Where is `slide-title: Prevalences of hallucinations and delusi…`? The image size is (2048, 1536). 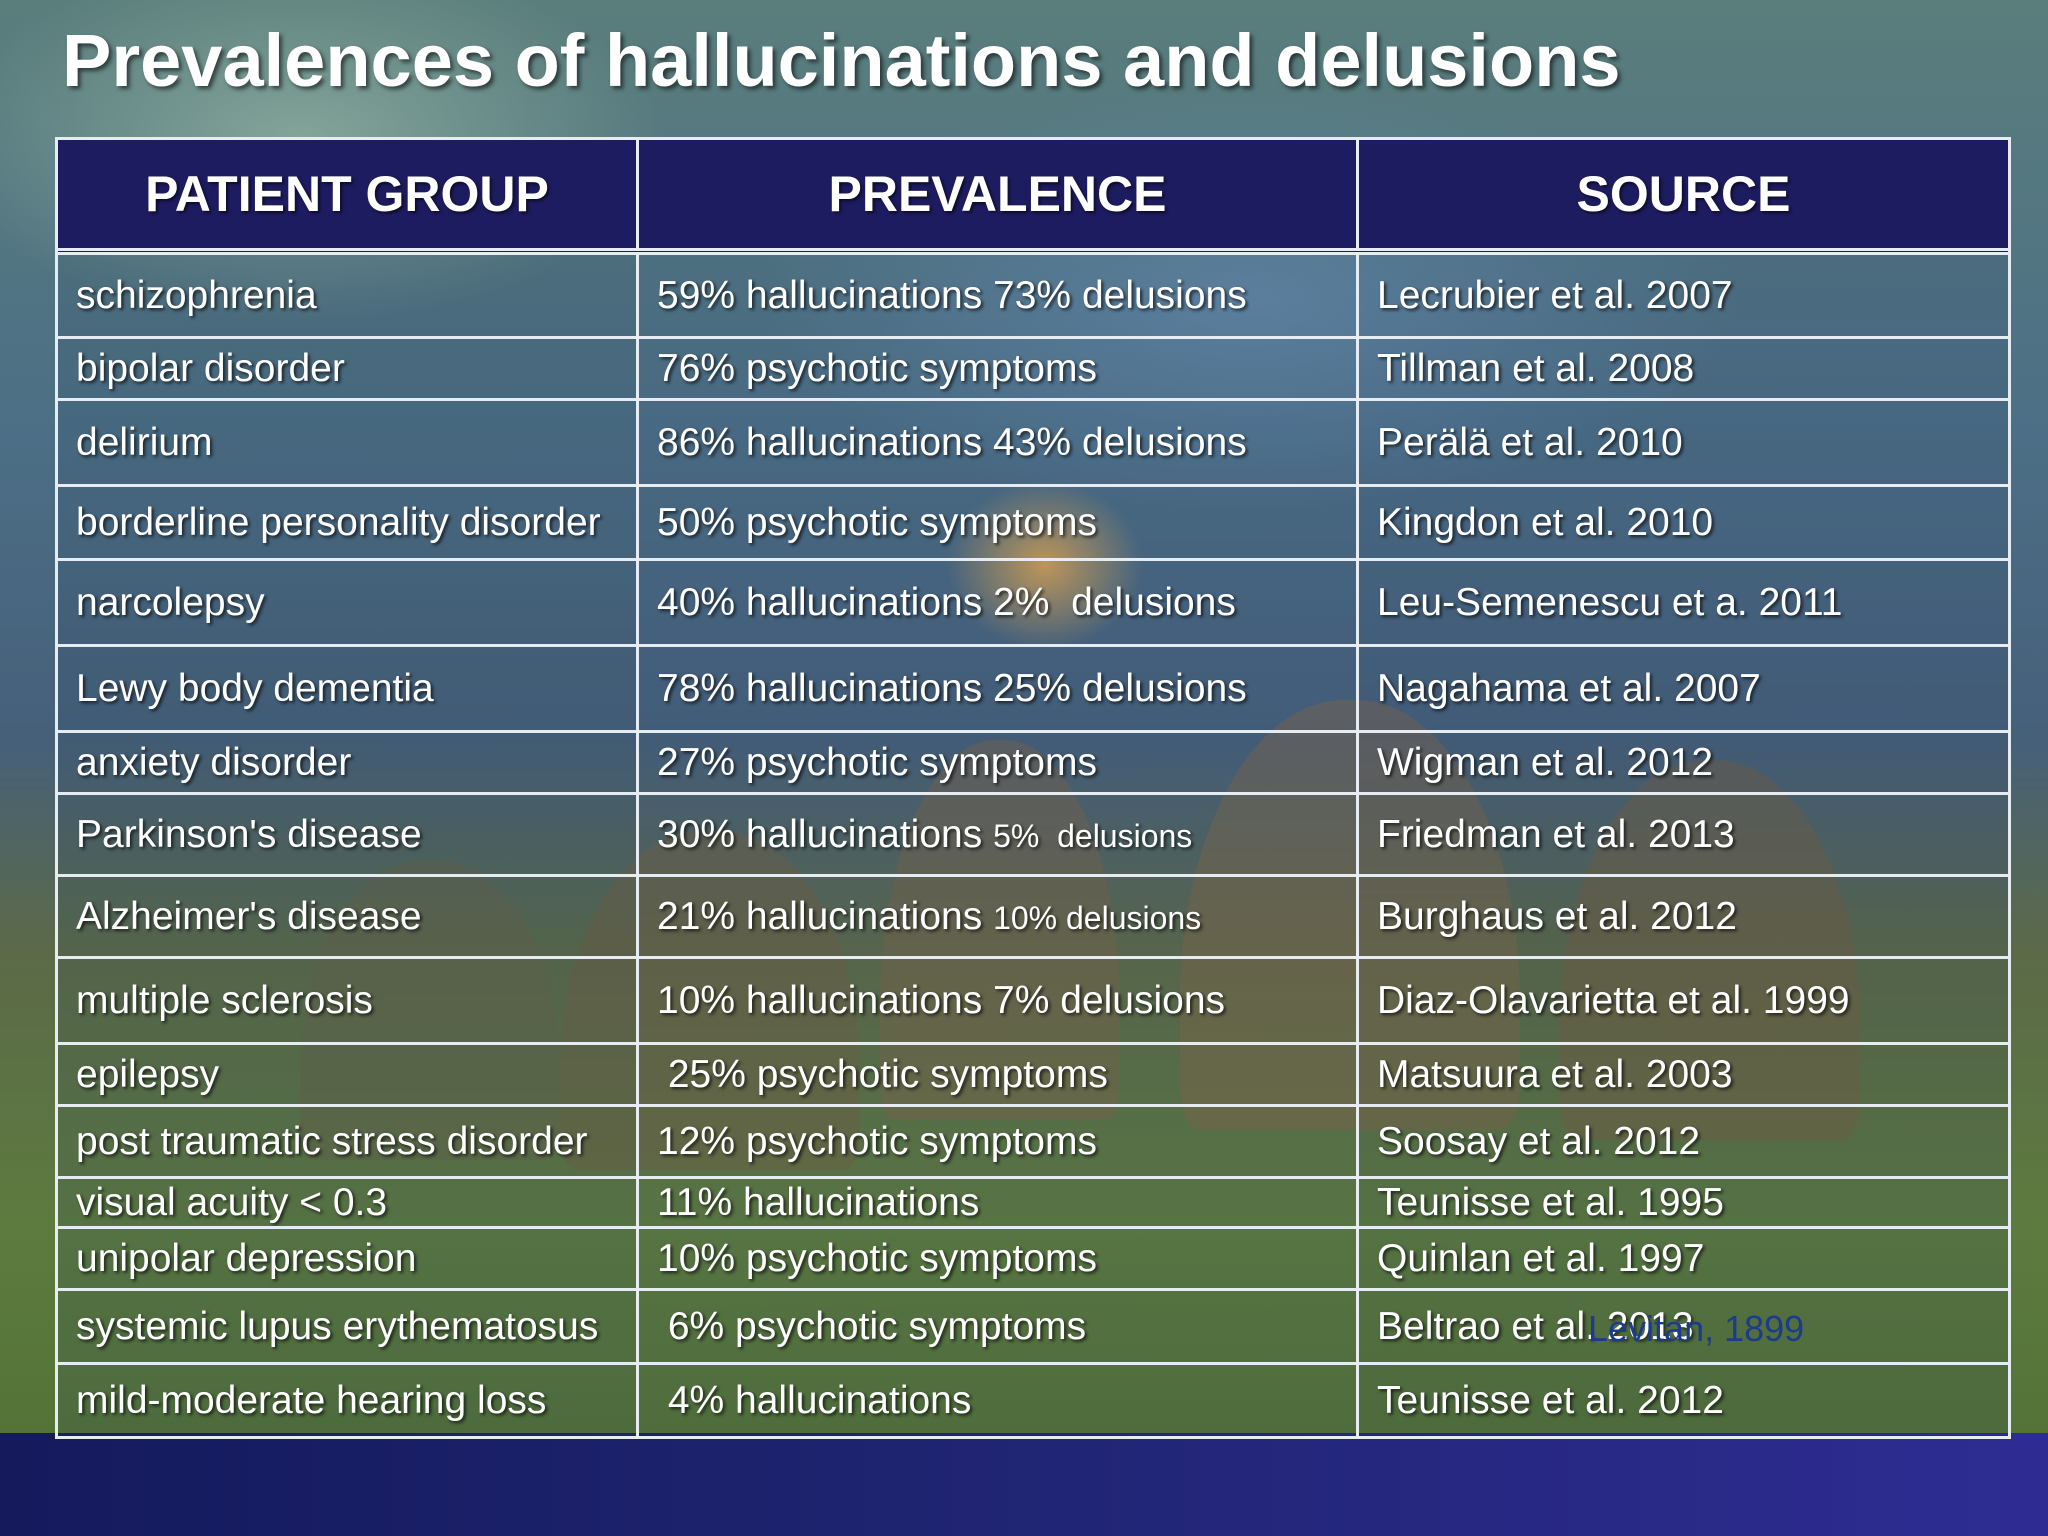
slide-title: Prevalences of hallucinations and delusi… is located at coordinates (841, 60).